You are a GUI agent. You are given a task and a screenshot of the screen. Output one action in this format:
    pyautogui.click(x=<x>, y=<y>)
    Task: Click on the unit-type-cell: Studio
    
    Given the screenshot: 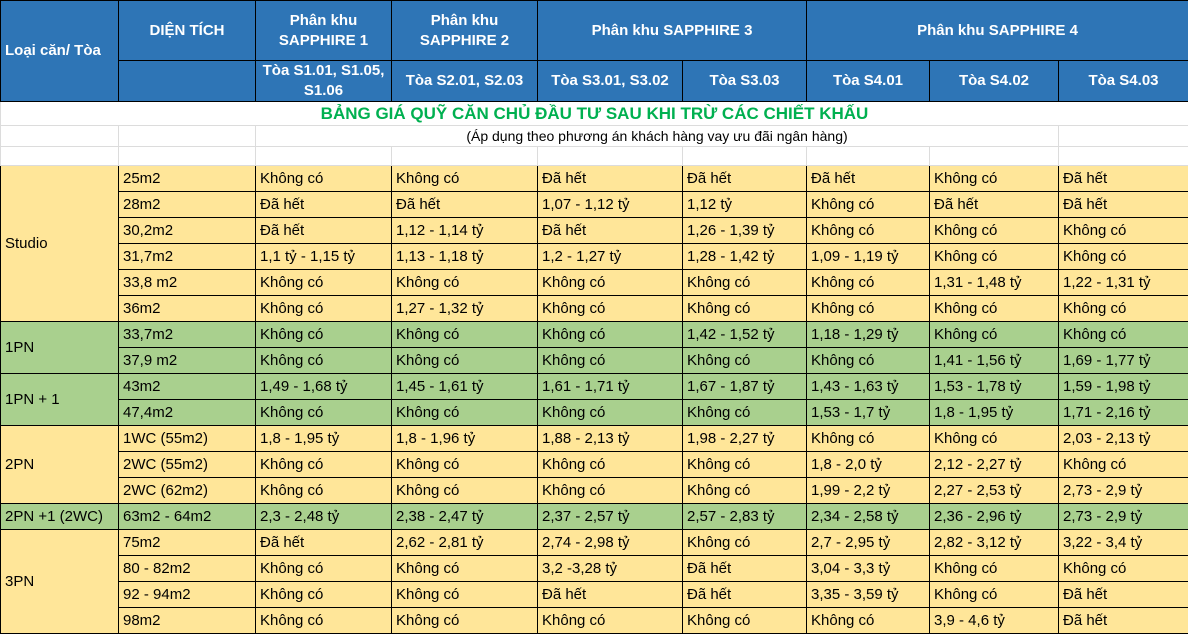 What is the action you would take?
    pyautogui.click(x=60, y=244)
    